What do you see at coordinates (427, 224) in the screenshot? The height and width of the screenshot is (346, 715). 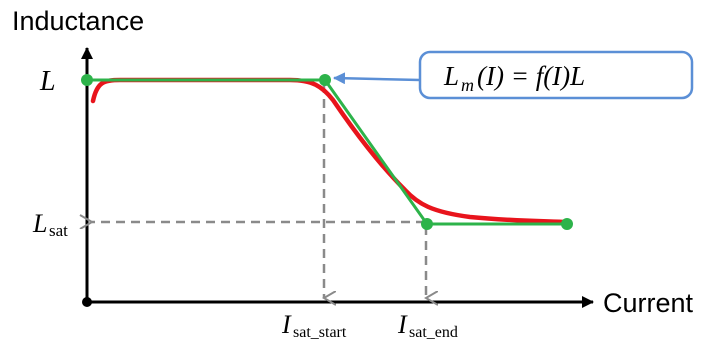 I see `point-sat-end` at bounding box center [427, 224].